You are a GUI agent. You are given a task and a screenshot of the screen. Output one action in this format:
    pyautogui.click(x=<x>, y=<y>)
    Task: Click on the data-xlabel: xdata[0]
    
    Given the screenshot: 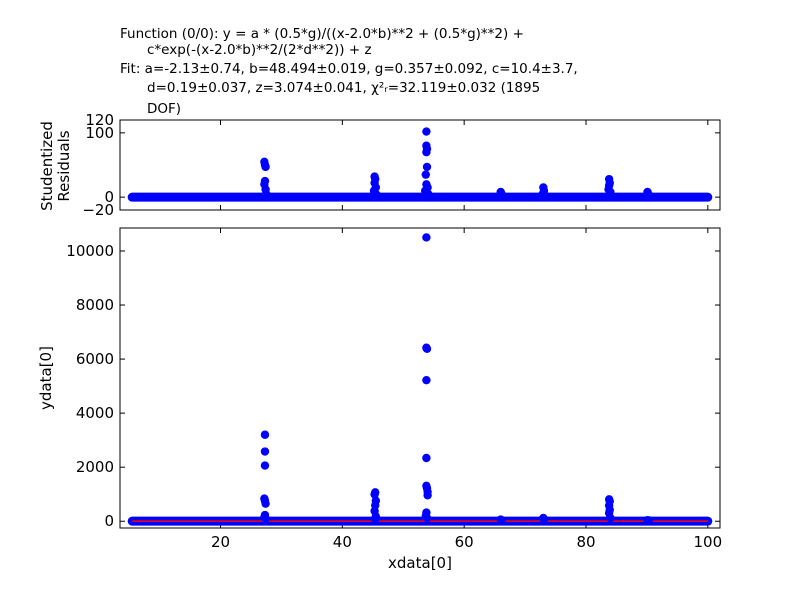 What is the action you would take?
    pyautogui.click(x=420, y=563)
    